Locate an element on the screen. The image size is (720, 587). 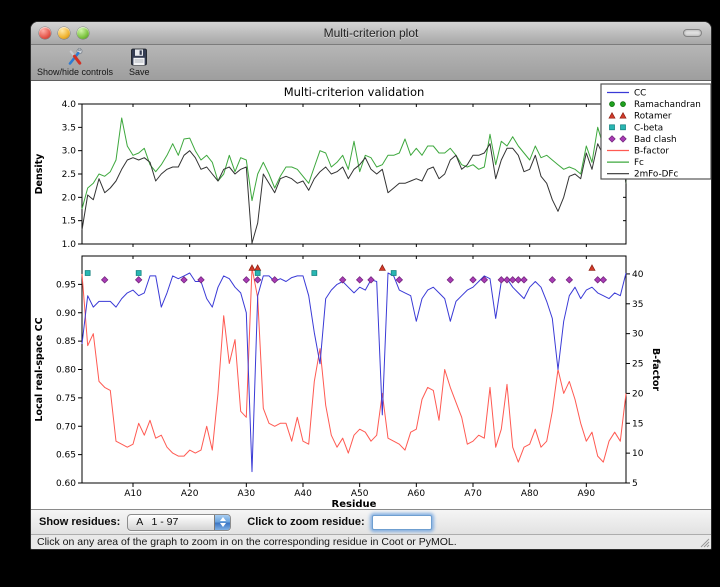
rotamer-markers is located at coordinates (422, 267).